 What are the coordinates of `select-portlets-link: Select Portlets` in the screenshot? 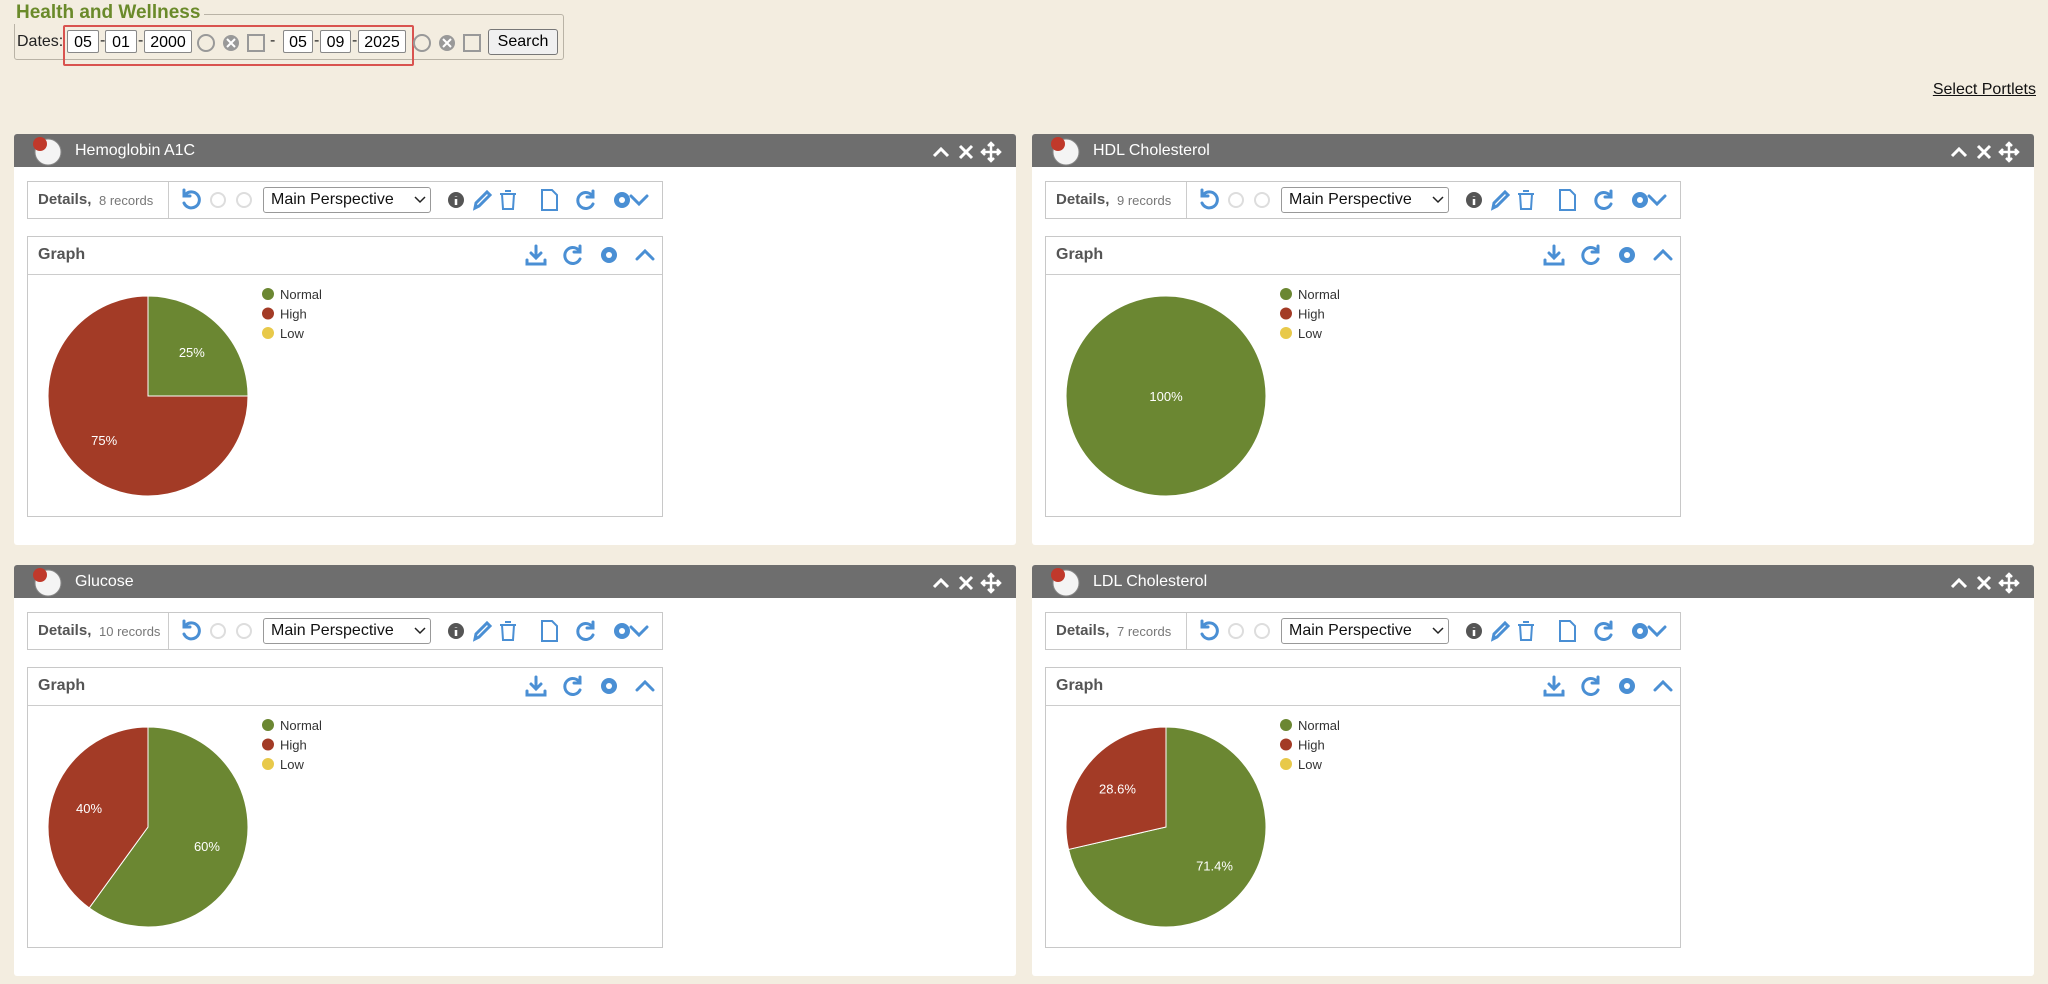 It's located at (1984, 89).